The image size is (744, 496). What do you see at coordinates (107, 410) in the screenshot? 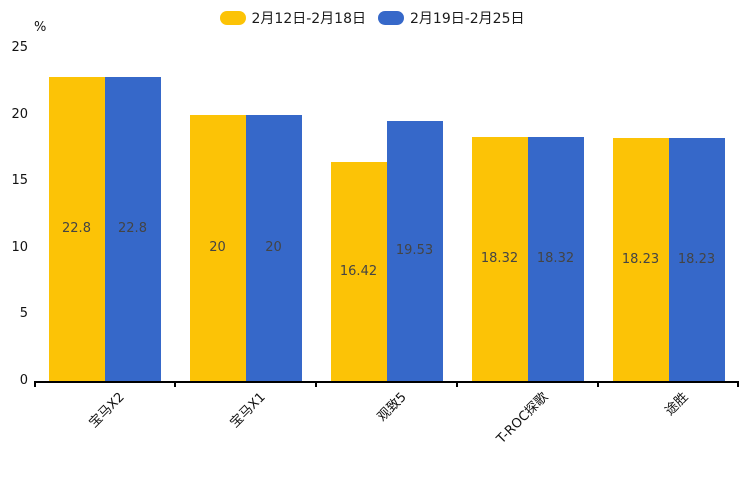
I see `x-axis-category-label: 宝马X2` at bounding box center [107, 410].